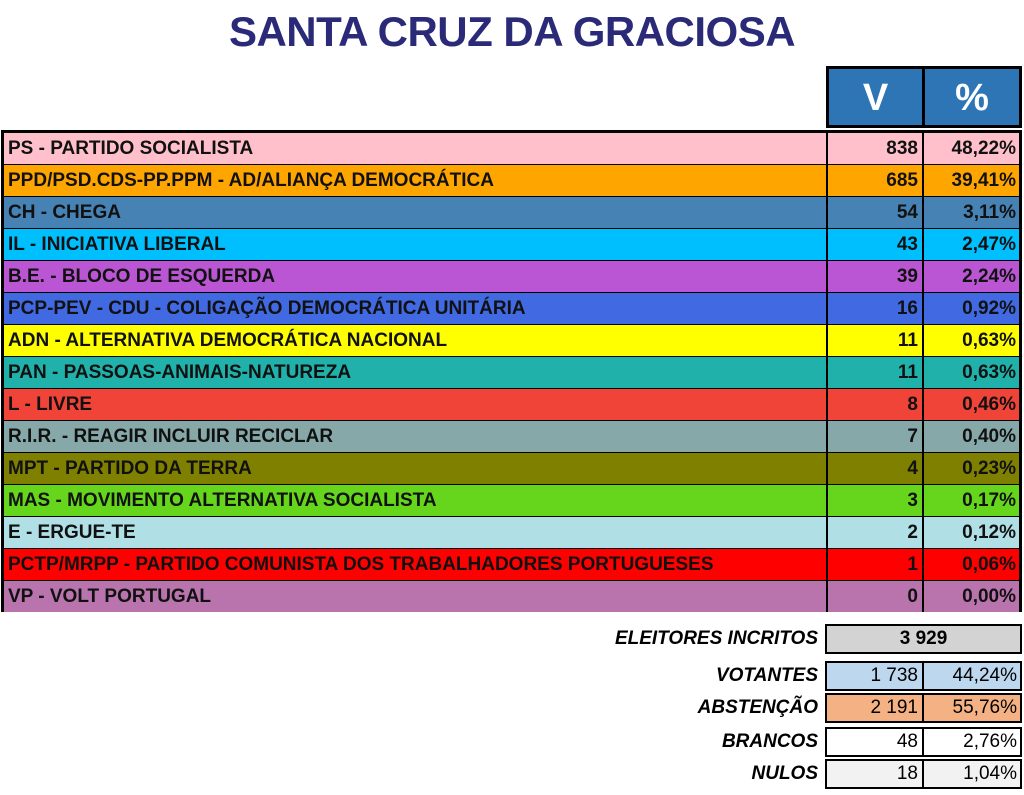  I want to click on party-percent: 0,06%, so click(971, 564).